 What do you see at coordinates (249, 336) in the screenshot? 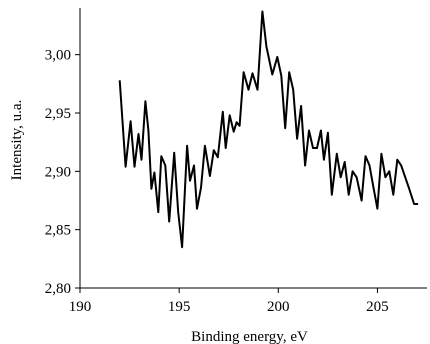
I see `x-axis-title: Binding energy, eV` at bounding box center [249, 336].